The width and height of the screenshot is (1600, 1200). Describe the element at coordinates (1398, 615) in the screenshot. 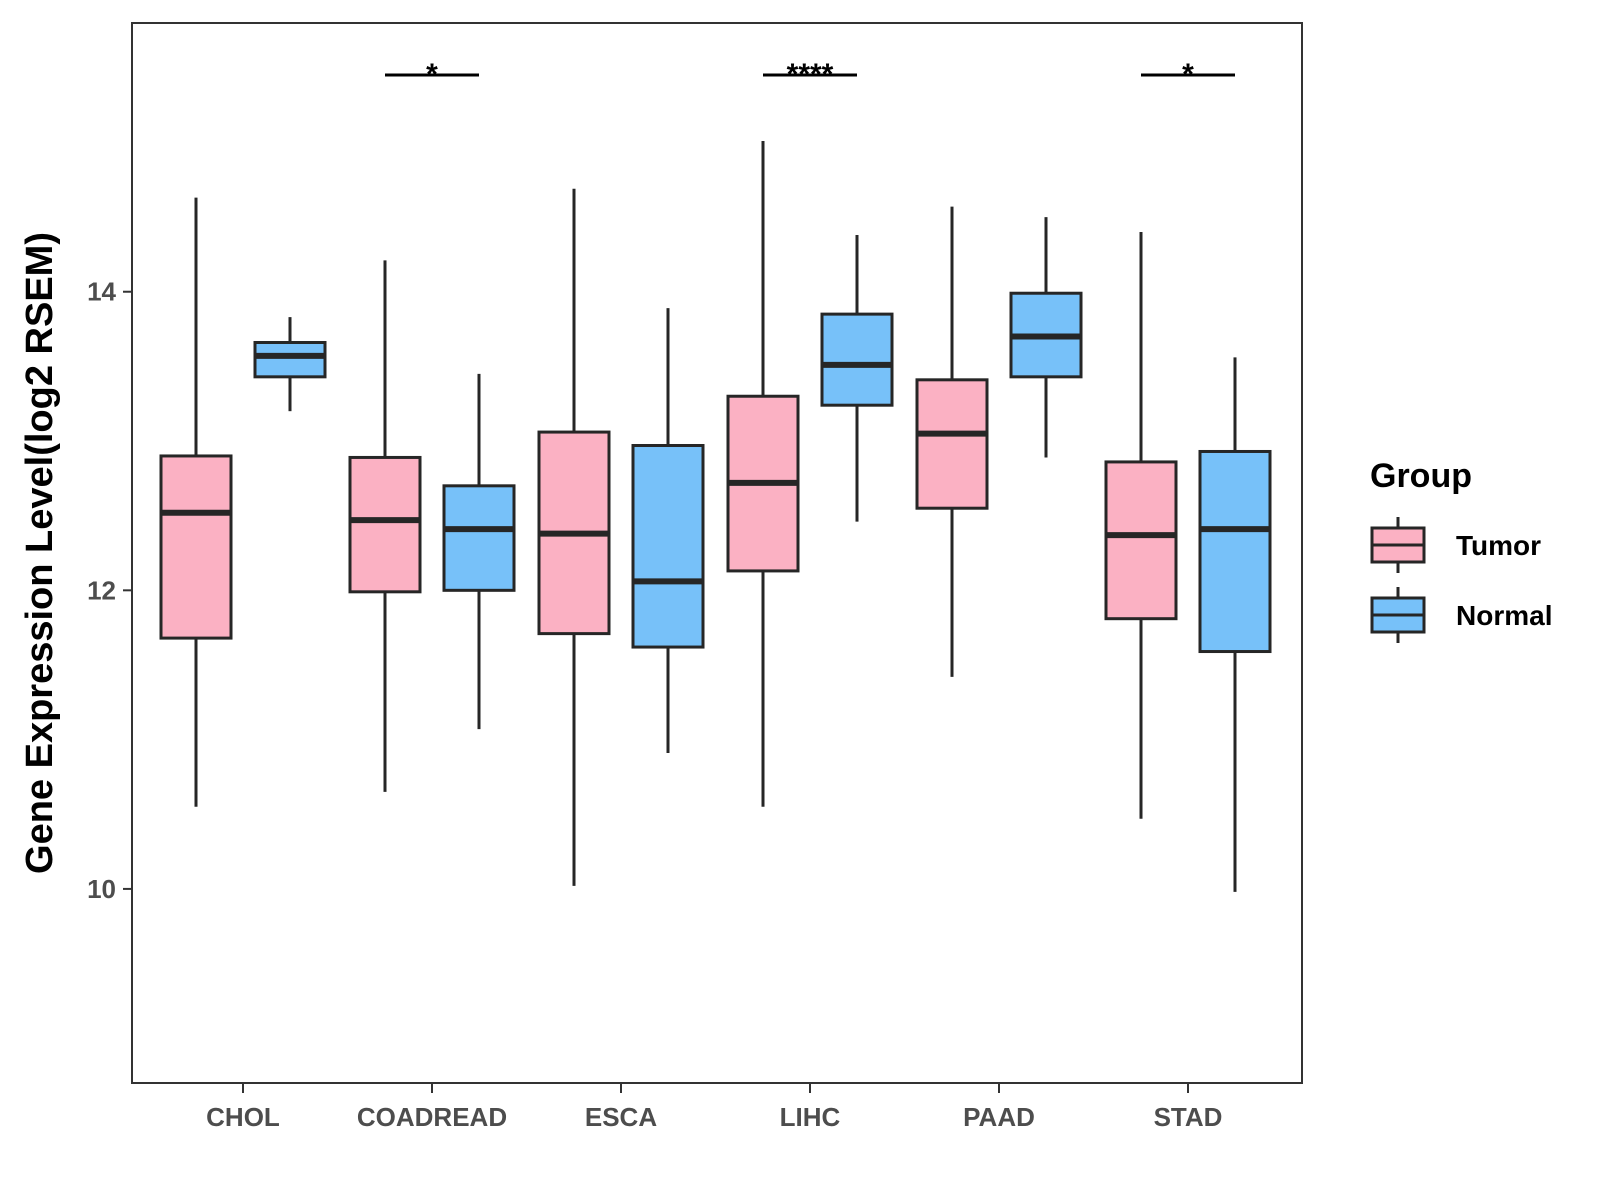

I see `legend-key-normal` at that location.